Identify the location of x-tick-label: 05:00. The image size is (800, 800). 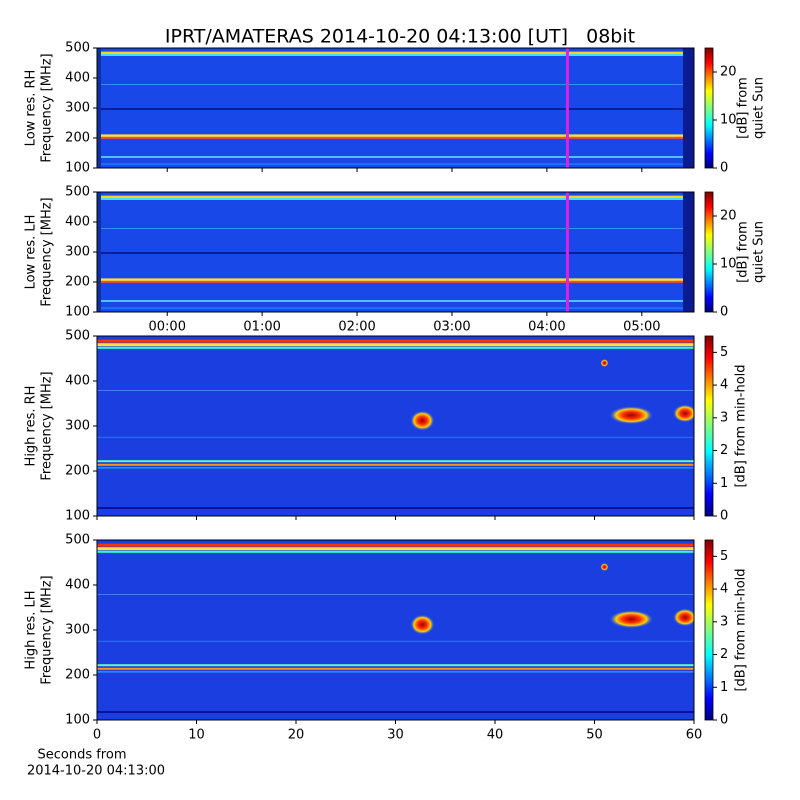
(641, 327).